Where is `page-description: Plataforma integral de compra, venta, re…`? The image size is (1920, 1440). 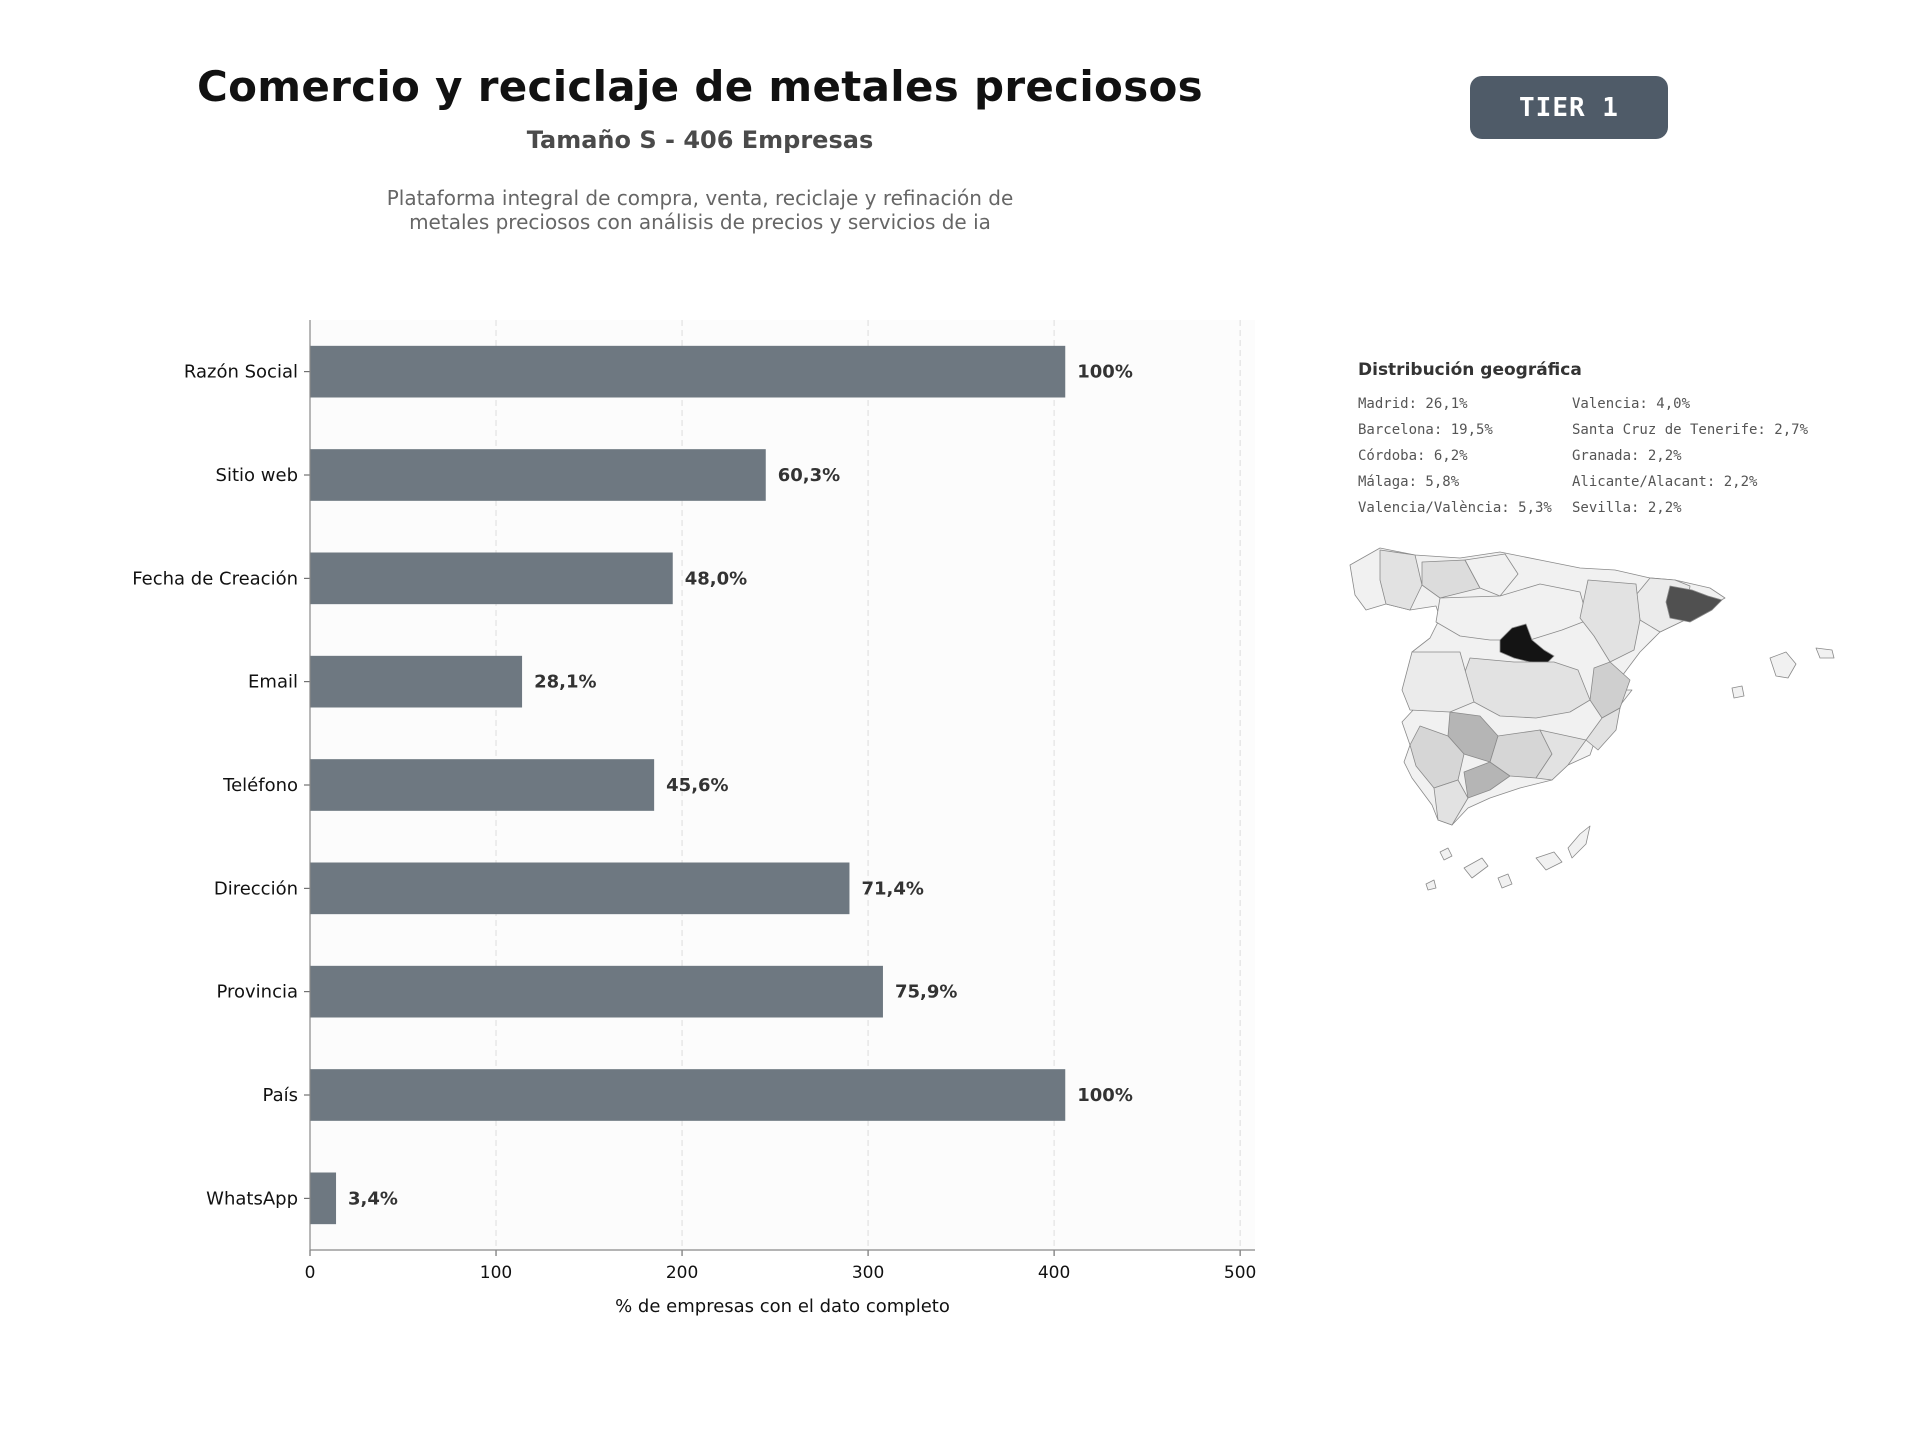 page-description: Plataforma integral de compra, venta, re… is located at coordinates (700, 210).